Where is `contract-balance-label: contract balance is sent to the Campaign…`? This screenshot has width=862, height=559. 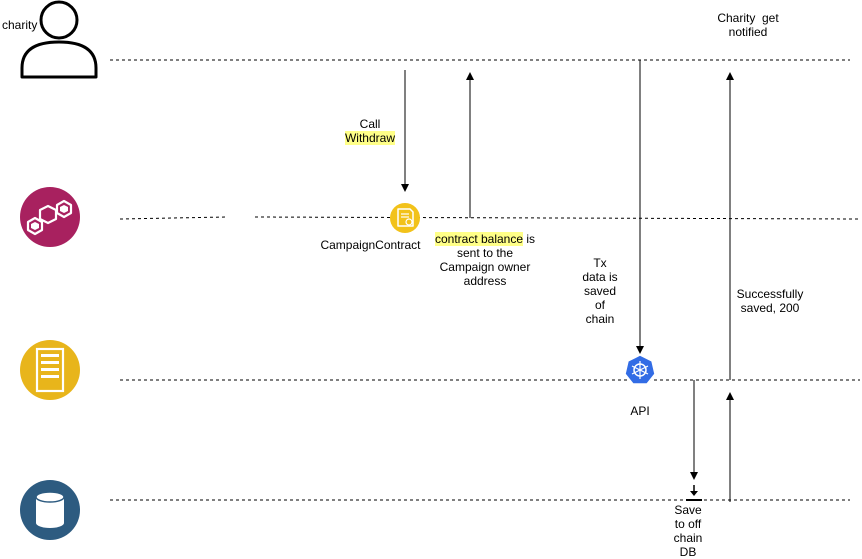
contract-balance-label: contract balance is sent to the Campaign… is located at coordinates (485, 260).